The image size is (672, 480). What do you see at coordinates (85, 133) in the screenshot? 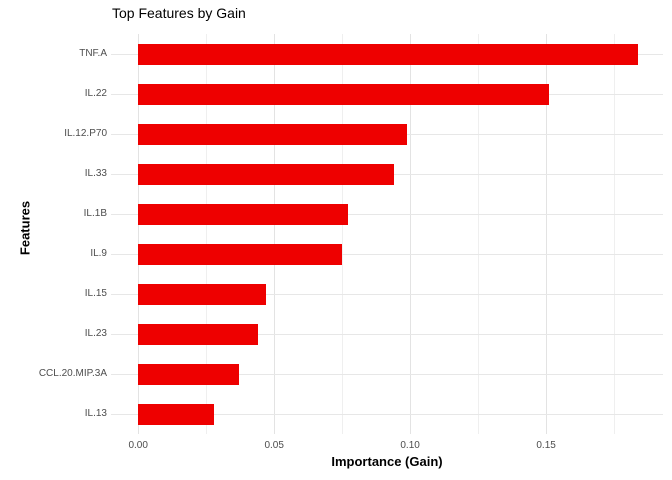
I see `category-label: IL.12.P70` at bounding box center [85, 133].